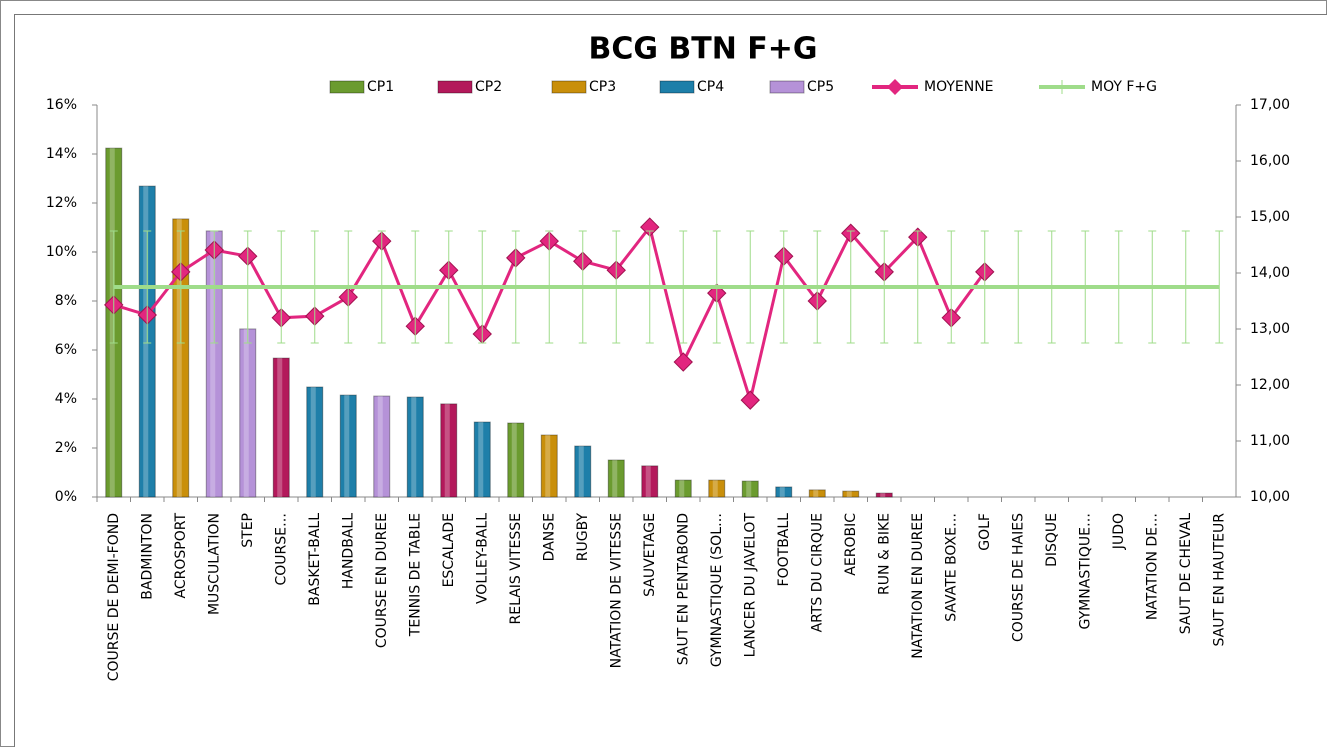 The width and height of the screenshot is (1327, 747). What do you see at coordinates (895, 87) in the screenshot?
I see `legend-marker` at bounding box center [895, 87].